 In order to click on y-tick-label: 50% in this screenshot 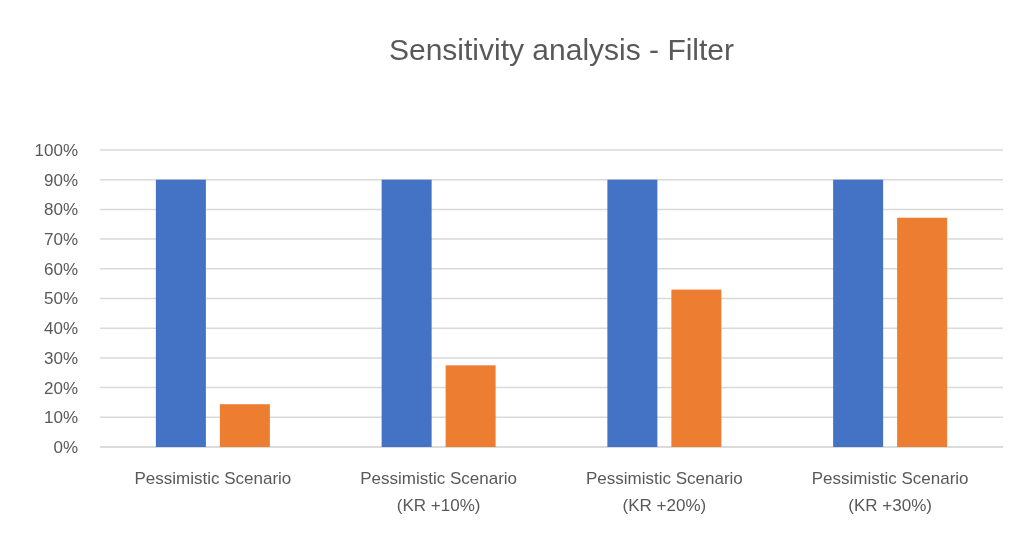, I will do `click(60, 299)`.